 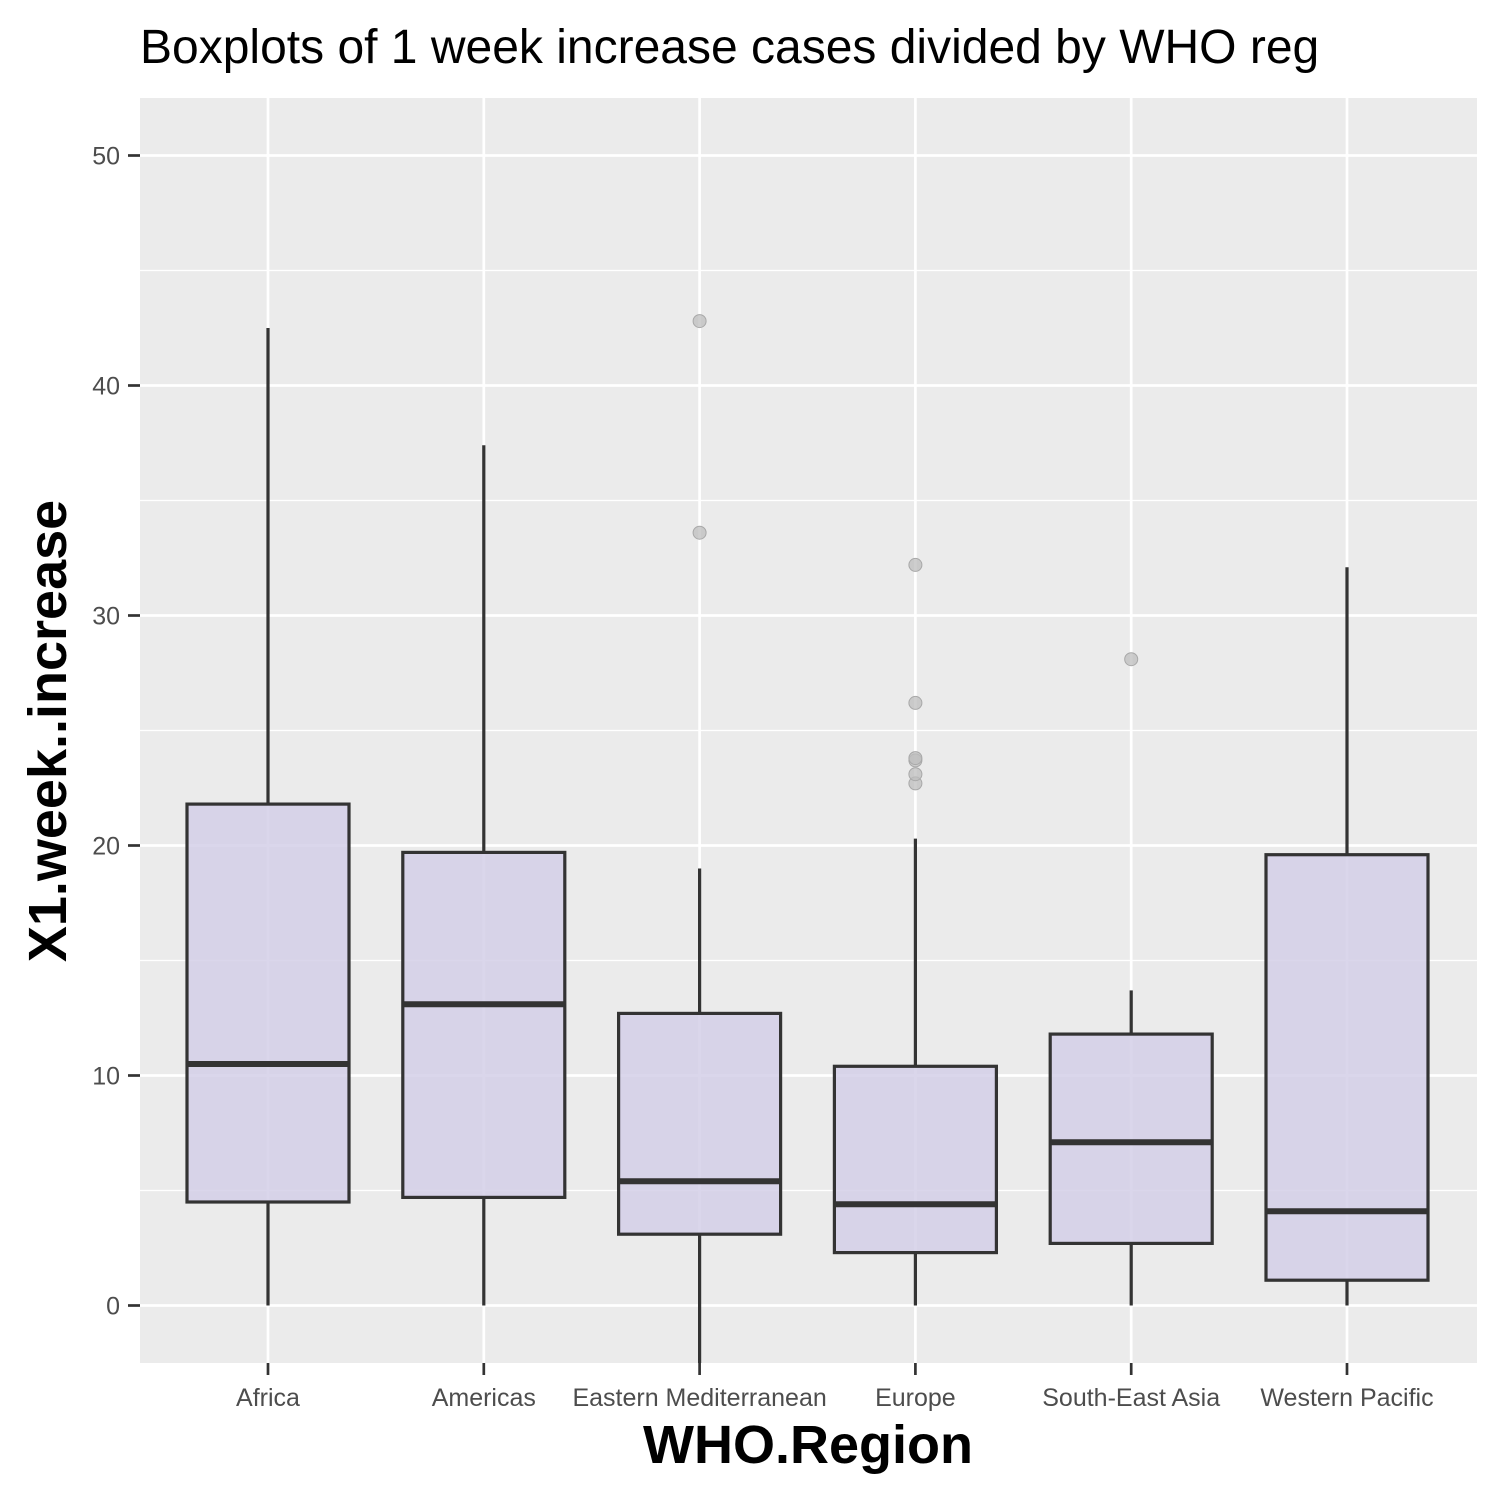 I want to click on box-eastern-mediterranean, so click(x=699, y=838).